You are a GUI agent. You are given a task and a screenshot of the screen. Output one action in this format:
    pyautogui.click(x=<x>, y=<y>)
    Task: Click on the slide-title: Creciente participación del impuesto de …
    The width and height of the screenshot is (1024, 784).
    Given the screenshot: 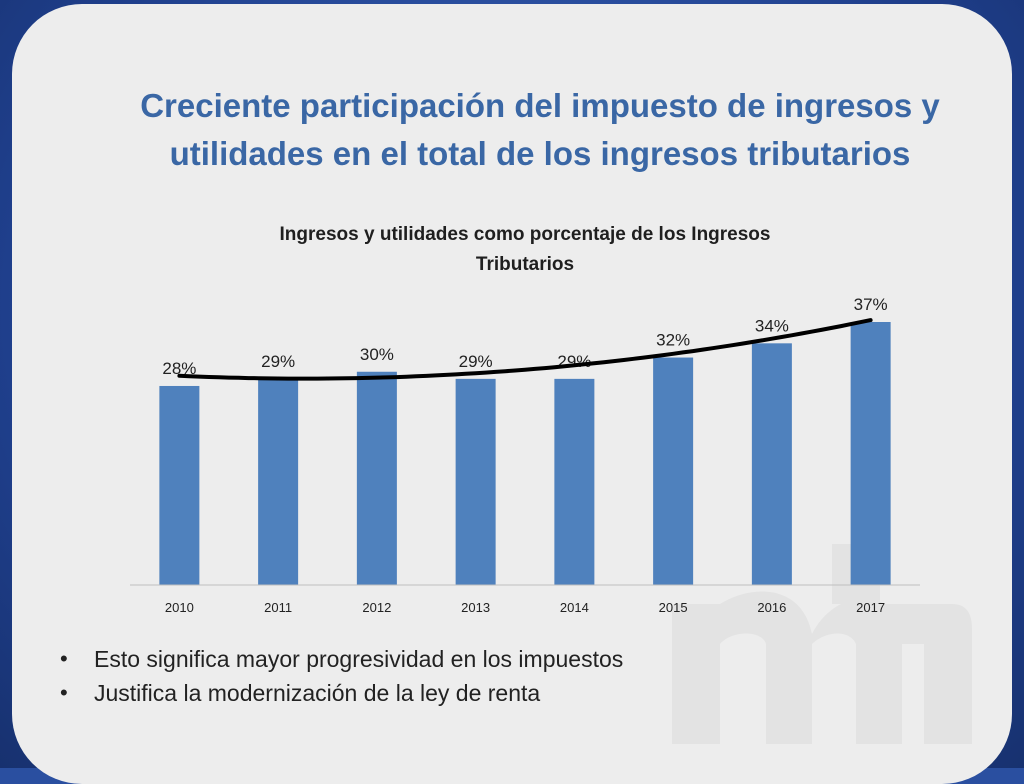 What is the action you would take?
    pyautogui.click(x=540, y=130)
    